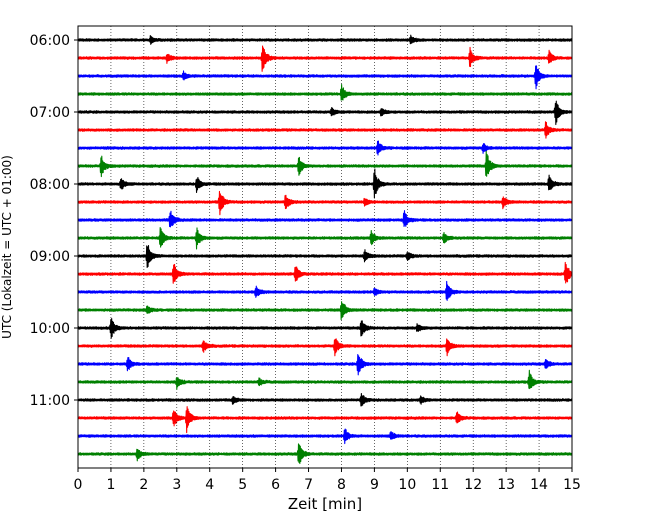 This screenshot has width=650, height=520. I want to click on x-tick-label: 9, so click(374, 485).